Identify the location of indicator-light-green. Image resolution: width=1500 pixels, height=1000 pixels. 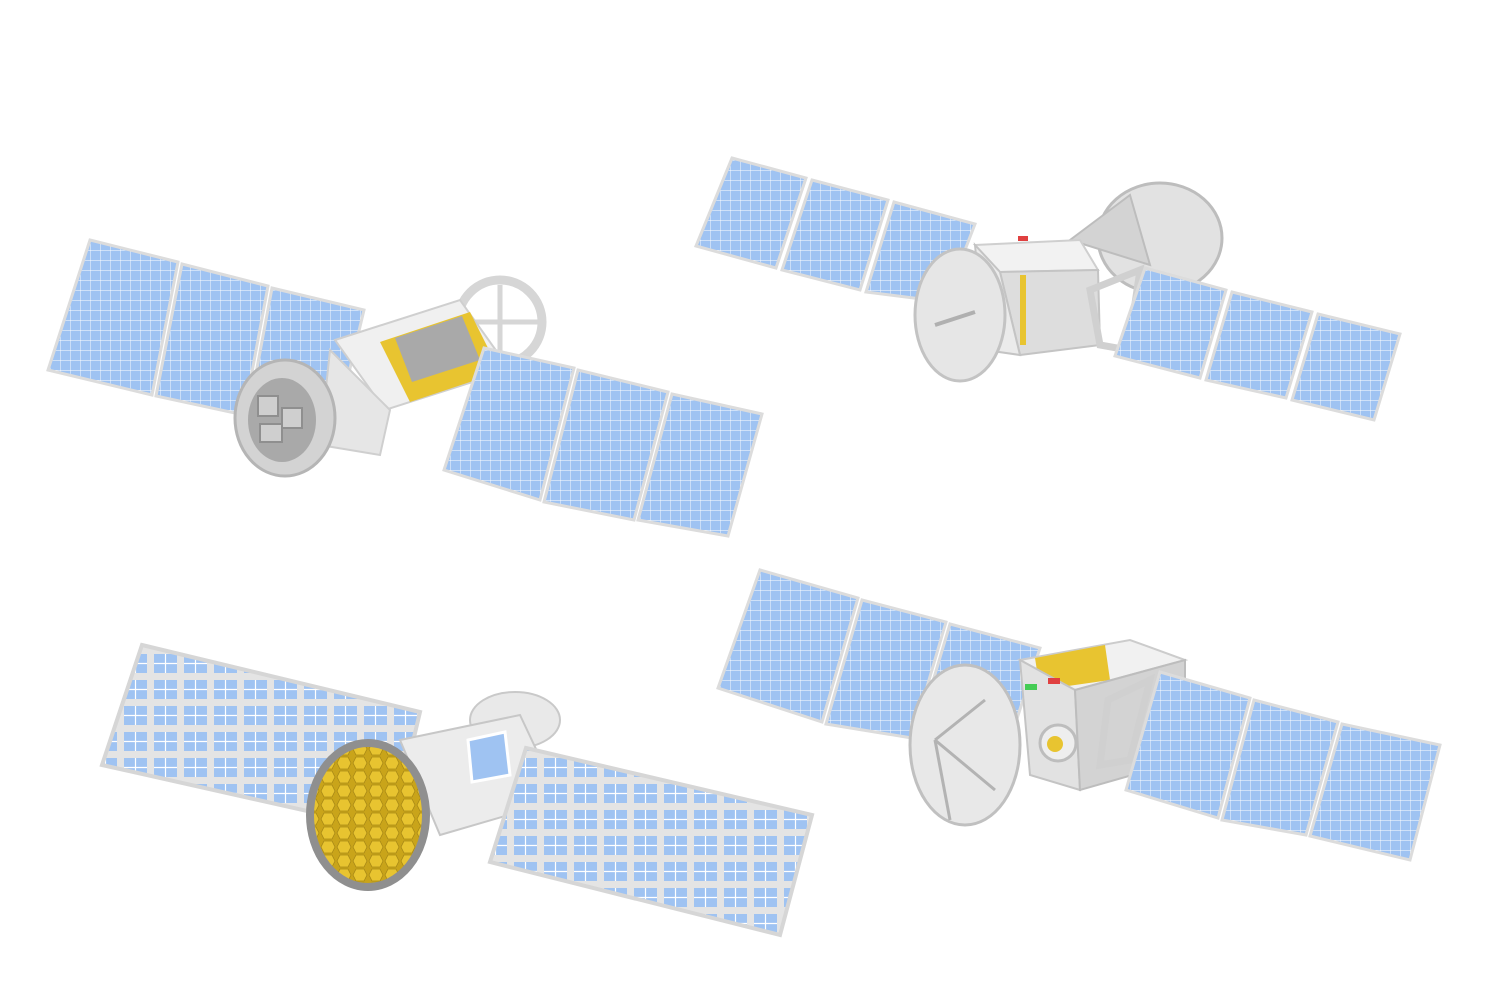
(1031, 687).